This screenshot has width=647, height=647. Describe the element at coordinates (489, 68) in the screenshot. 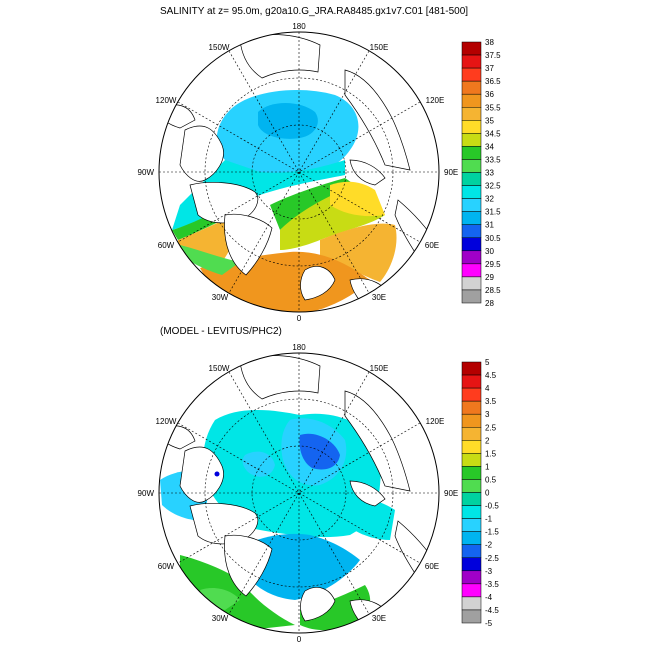

I see `top-colorbar-label: 37` at that location.